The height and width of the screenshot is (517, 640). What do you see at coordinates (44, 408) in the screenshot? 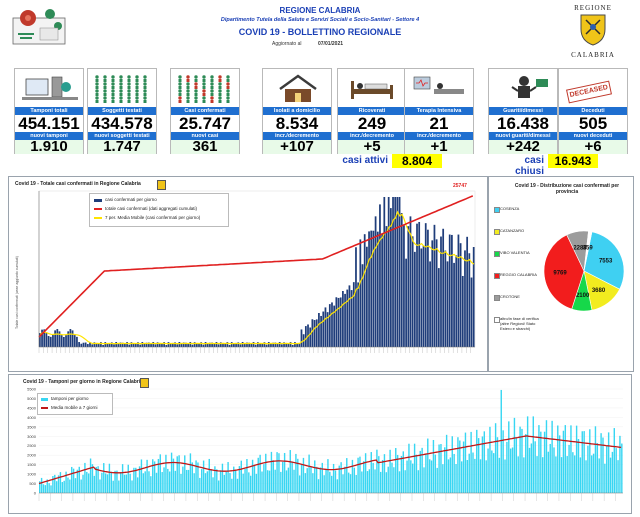
I see `legend-tamp-ma-swatch` at bounding box center [44, 408].